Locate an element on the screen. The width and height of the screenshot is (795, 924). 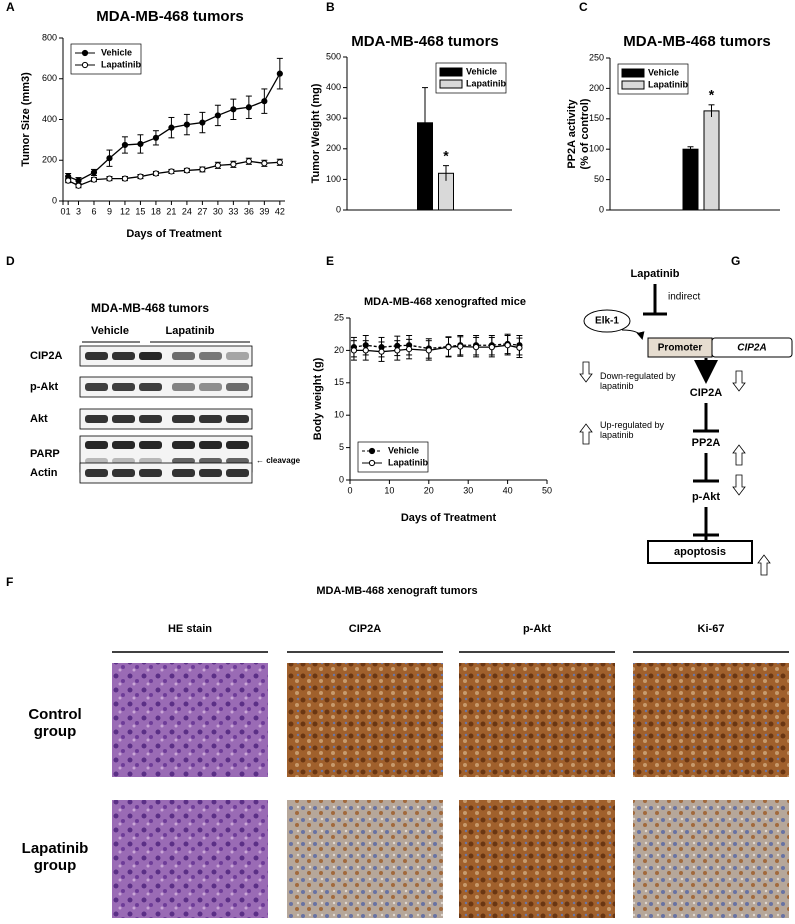
y-tick-label: 250 is located at coordinates (596, 57).